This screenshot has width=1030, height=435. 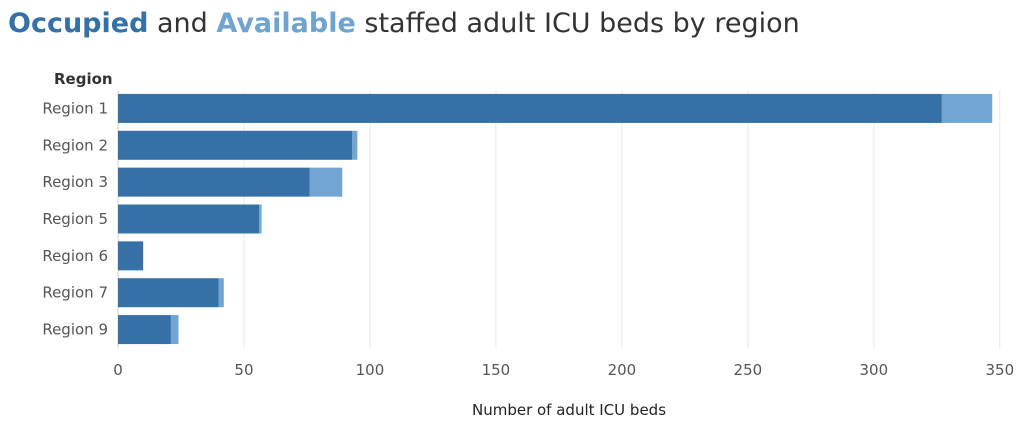 What do you see at coordinates (118, 370) in the screenshot?
I see `x-tick-label: 0` at bounding box center [118, 370].